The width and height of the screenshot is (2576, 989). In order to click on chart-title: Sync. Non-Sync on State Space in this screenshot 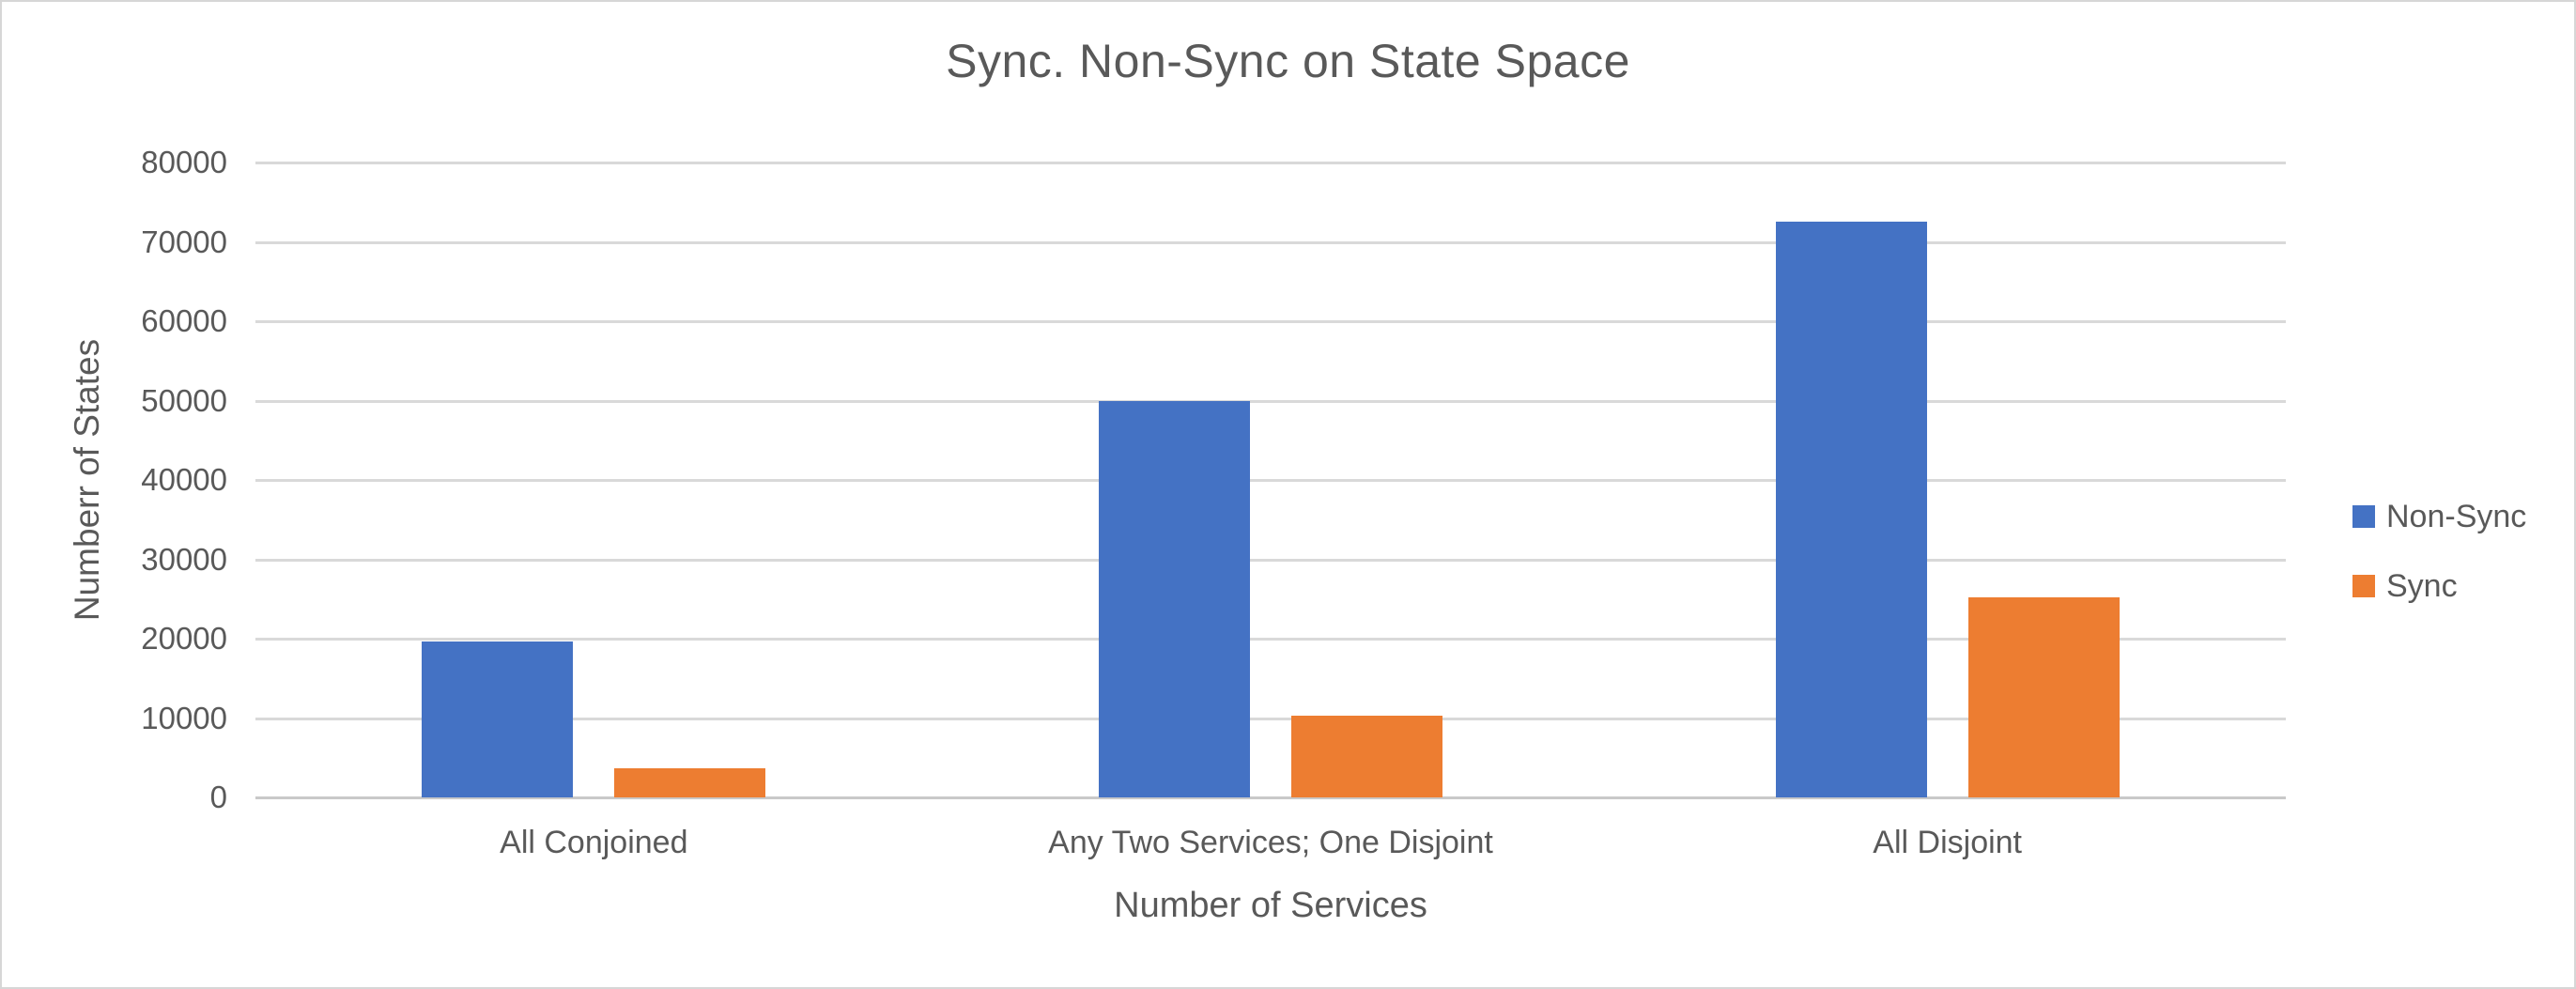, I will do `click(1288, 61)`.